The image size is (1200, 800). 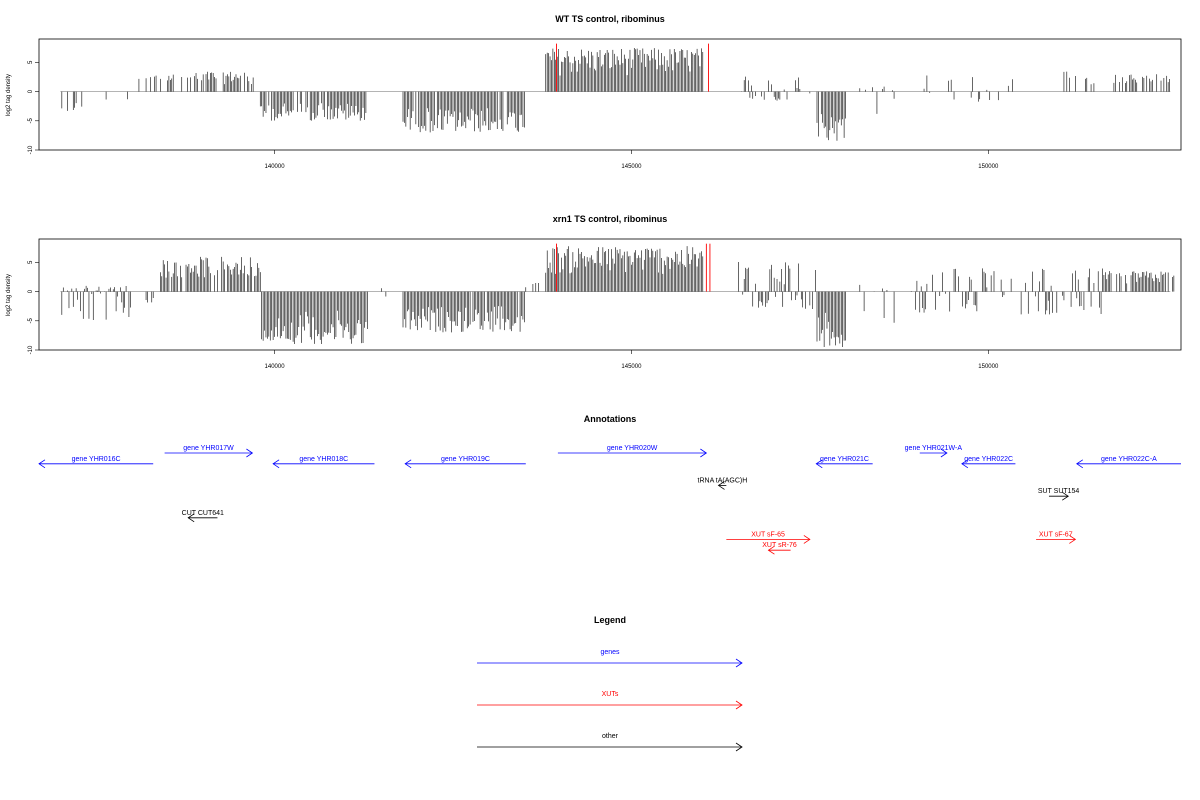 I want to click on feature-gene-yhr020w: gene YHR020W, so click(x=632, y=451).